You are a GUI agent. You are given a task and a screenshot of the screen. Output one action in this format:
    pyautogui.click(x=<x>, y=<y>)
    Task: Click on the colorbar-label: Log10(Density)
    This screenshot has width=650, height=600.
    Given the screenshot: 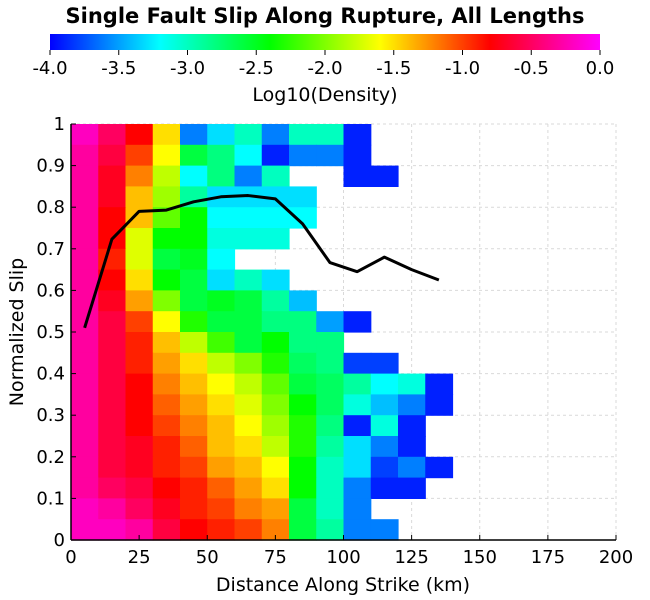 What is the action you would take?
    pyautogui.click(x=324, y=95)
    